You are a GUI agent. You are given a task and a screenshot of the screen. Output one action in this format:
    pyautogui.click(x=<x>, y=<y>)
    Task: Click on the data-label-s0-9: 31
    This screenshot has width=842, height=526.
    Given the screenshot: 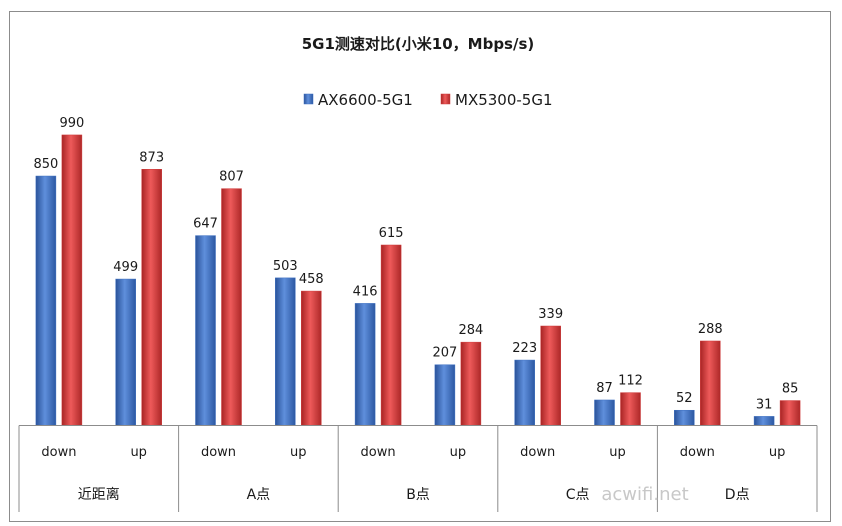 What is the action you would take?
    pyautogui.click(x=764, y=404)
    